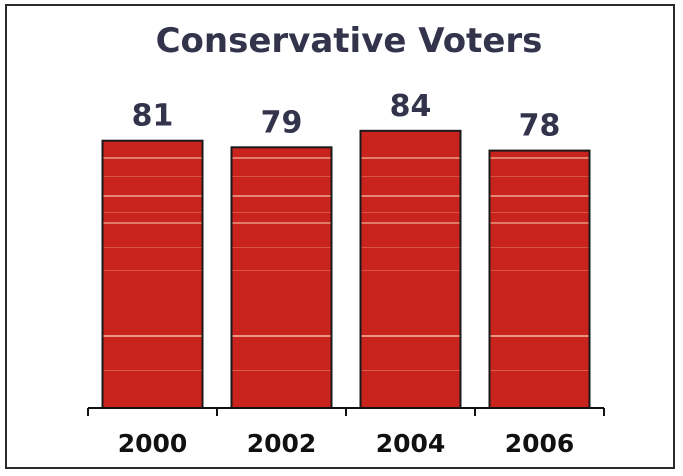 The image size is (683, 476). What do you see at coordinates (349, 41) in the screenshot?
I see `chart-title: Conservative Voters` at bounding box center [349, 41].